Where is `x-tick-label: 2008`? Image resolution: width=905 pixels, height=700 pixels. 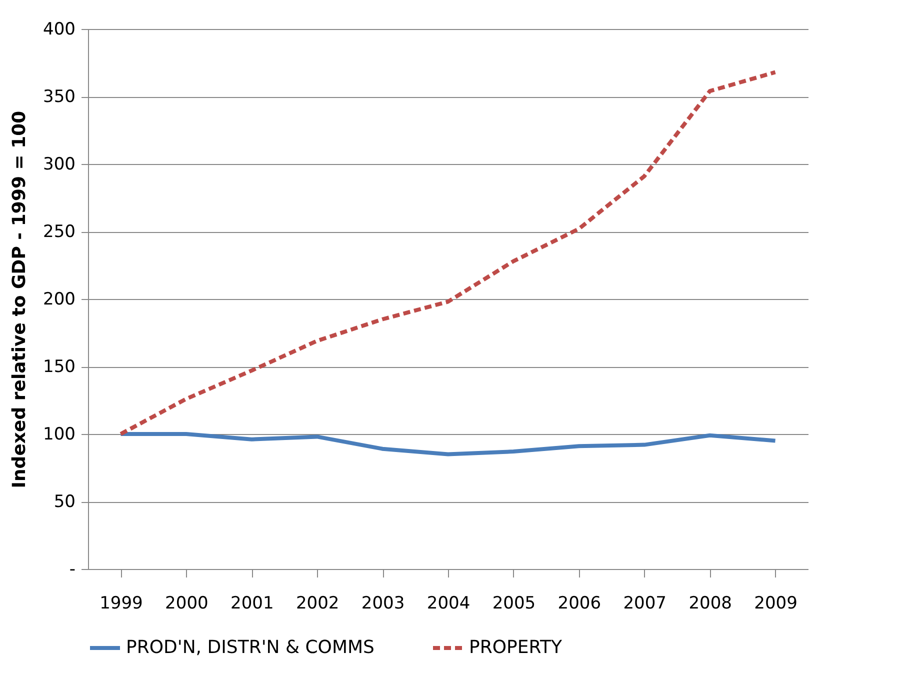 x-tick-label: 2008 is located at coordinates (710, 604).